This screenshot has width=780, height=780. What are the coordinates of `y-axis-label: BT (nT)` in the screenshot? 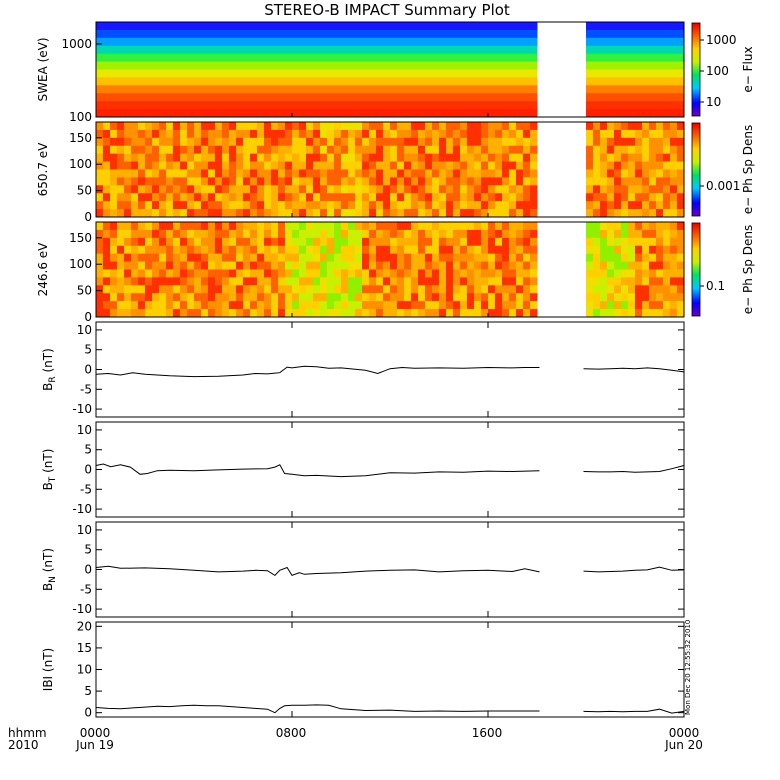 It's located at (49, 470).